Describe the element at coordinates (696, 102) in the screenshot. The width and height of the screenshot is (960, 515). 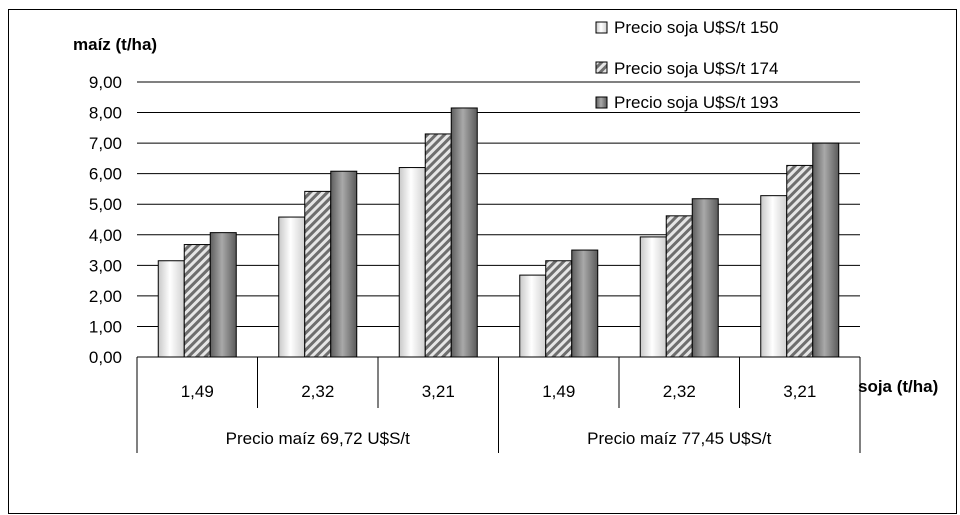
I see `legend-label-193: Precio soja U$S/t 193` at that location.